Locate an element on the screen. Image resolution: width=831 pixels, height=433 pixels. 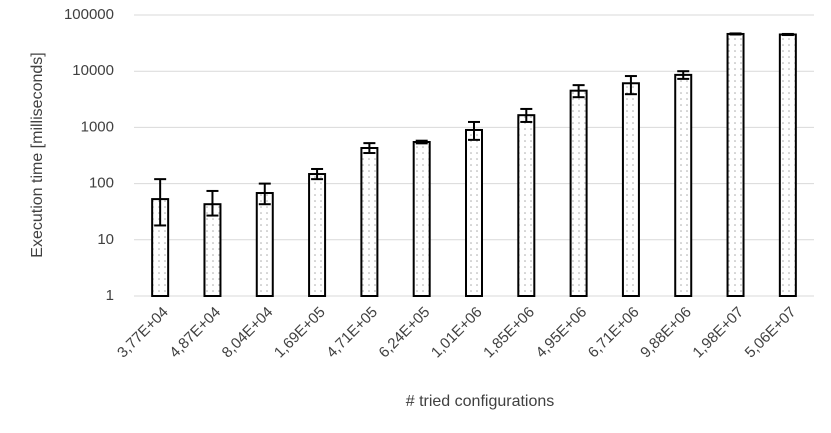
y-tick-label: 10 is located at coordinates (105, 239).